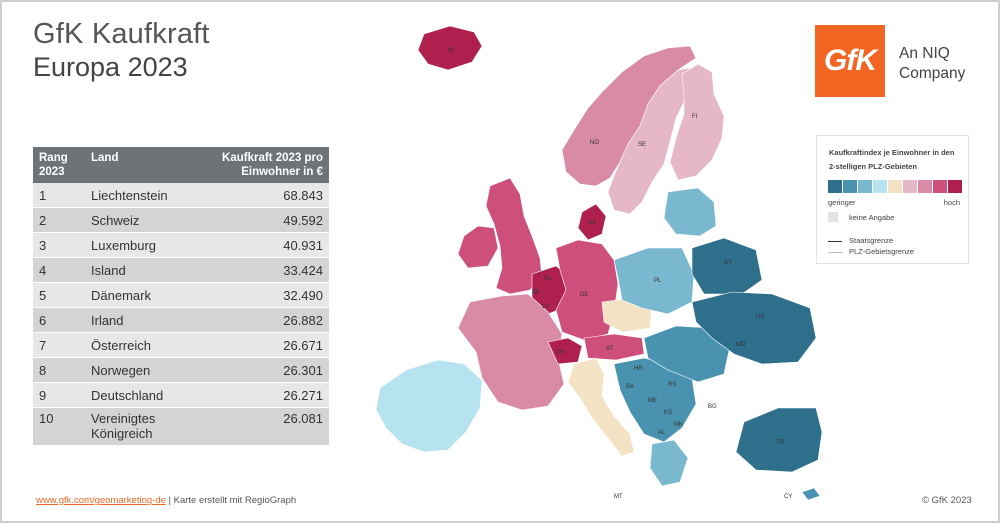  What do you see at coordinates (594, 143) in the screenshot?
I see `map-label: NO` at bounding box center [594, 143].